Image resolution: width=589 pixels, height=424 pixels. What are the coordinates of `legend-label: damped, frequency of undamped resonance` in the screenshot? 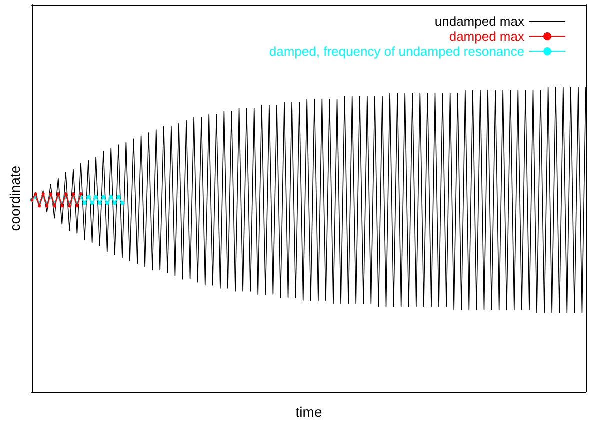 It's located at (396, 51).